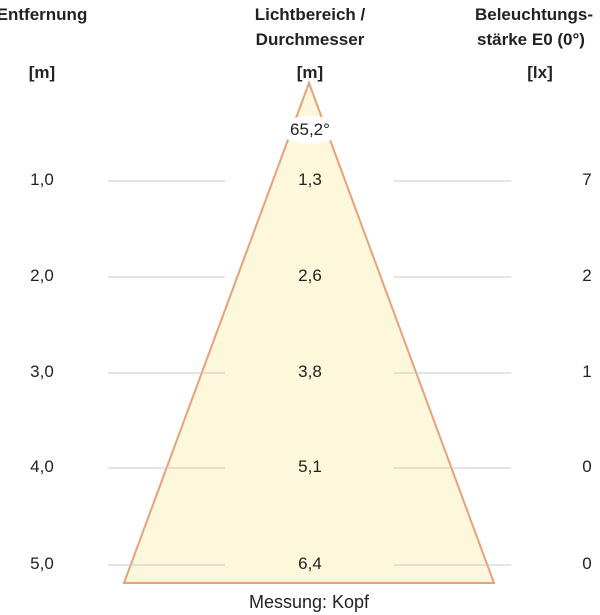  What do you see at coordinates (587, 179) in the screenshot?
I see `lux-value: 7` at bounding box center [587, 179].